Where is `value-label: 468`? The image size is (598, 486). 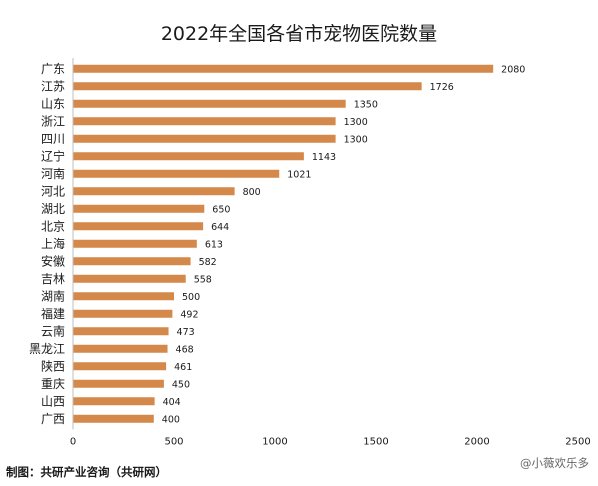
value-label: 468 is located at coordinates (185, 349).